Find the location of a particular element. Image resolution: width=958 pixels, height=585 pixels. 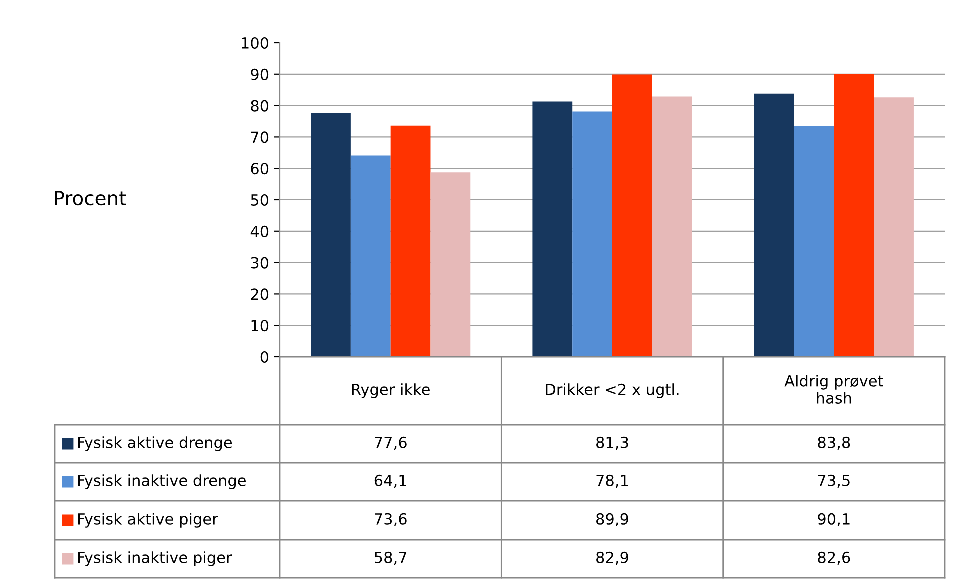

data-label: 73,5 is located at coordinates (834, 481).